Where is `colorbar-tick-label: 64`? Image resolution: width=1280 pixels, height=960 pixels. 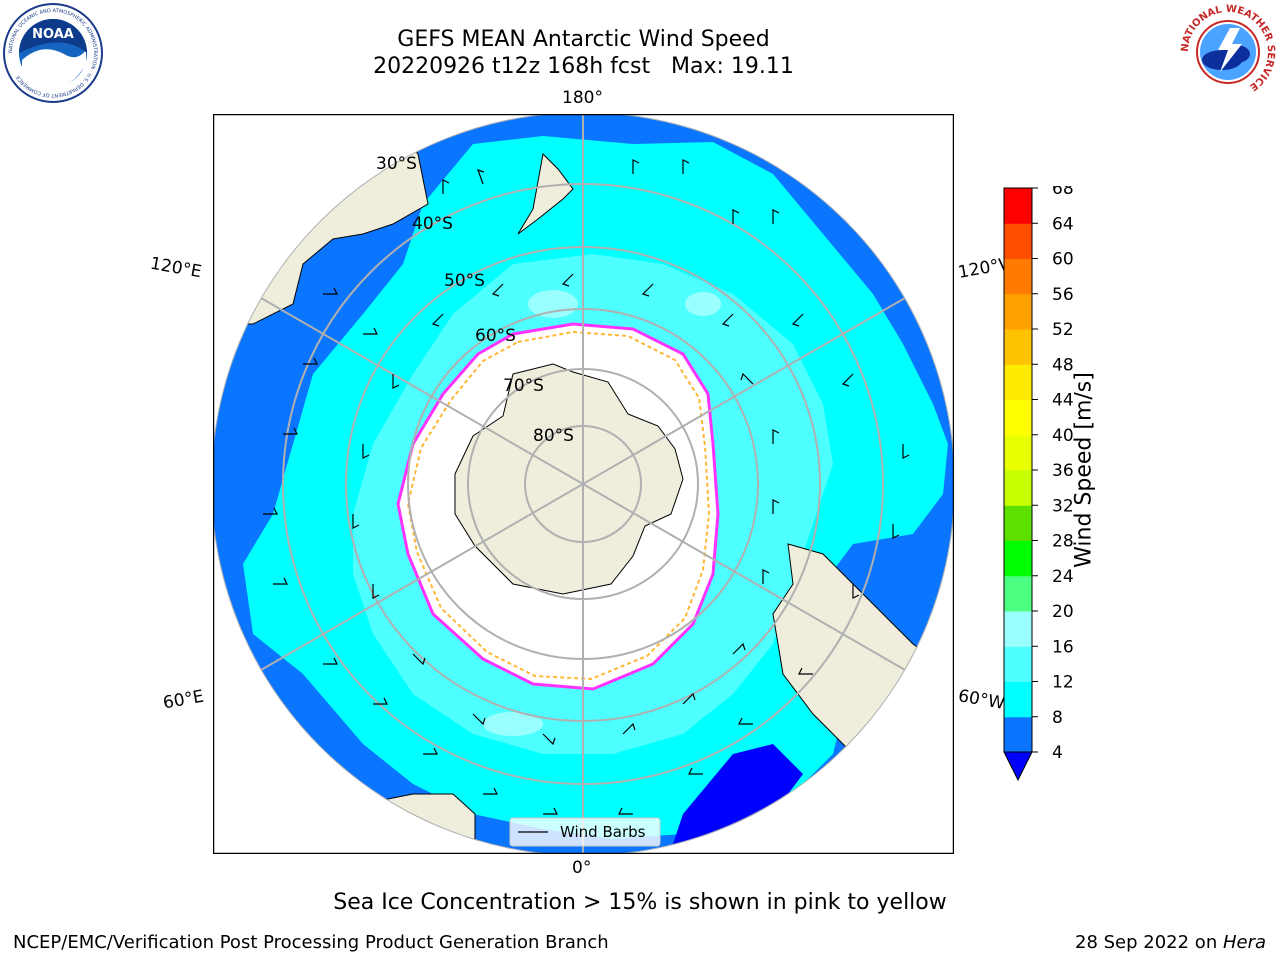
colorbar-tick-label: 64 is located at coordinates (1063, 224).